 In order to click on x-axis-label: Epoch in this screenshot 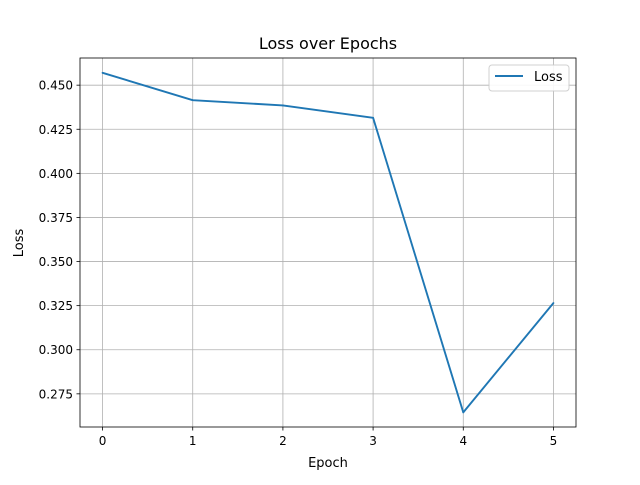, I will do `click(328, 463)`.